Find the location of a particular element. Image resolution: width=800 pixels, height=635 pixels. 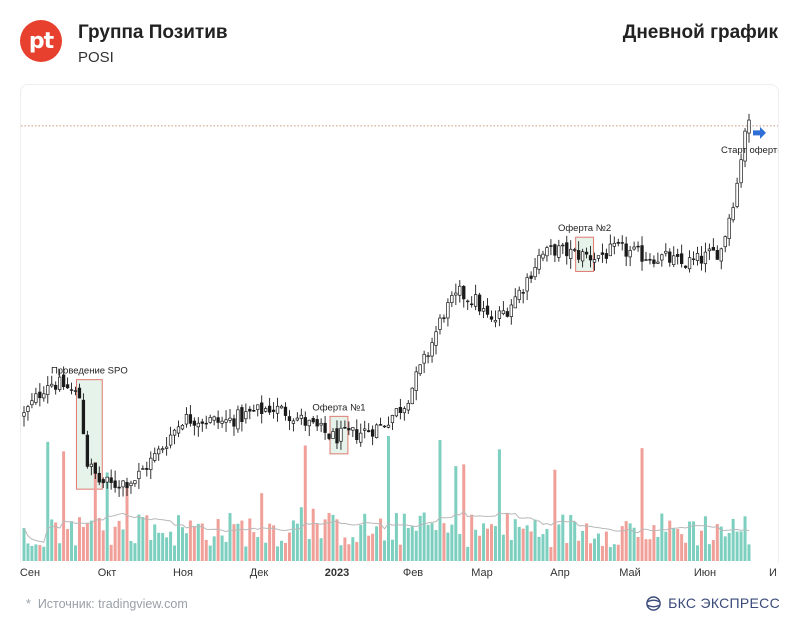

header: pt Группа Позитив POSI Дневной график is located at coordinates (400, 40).